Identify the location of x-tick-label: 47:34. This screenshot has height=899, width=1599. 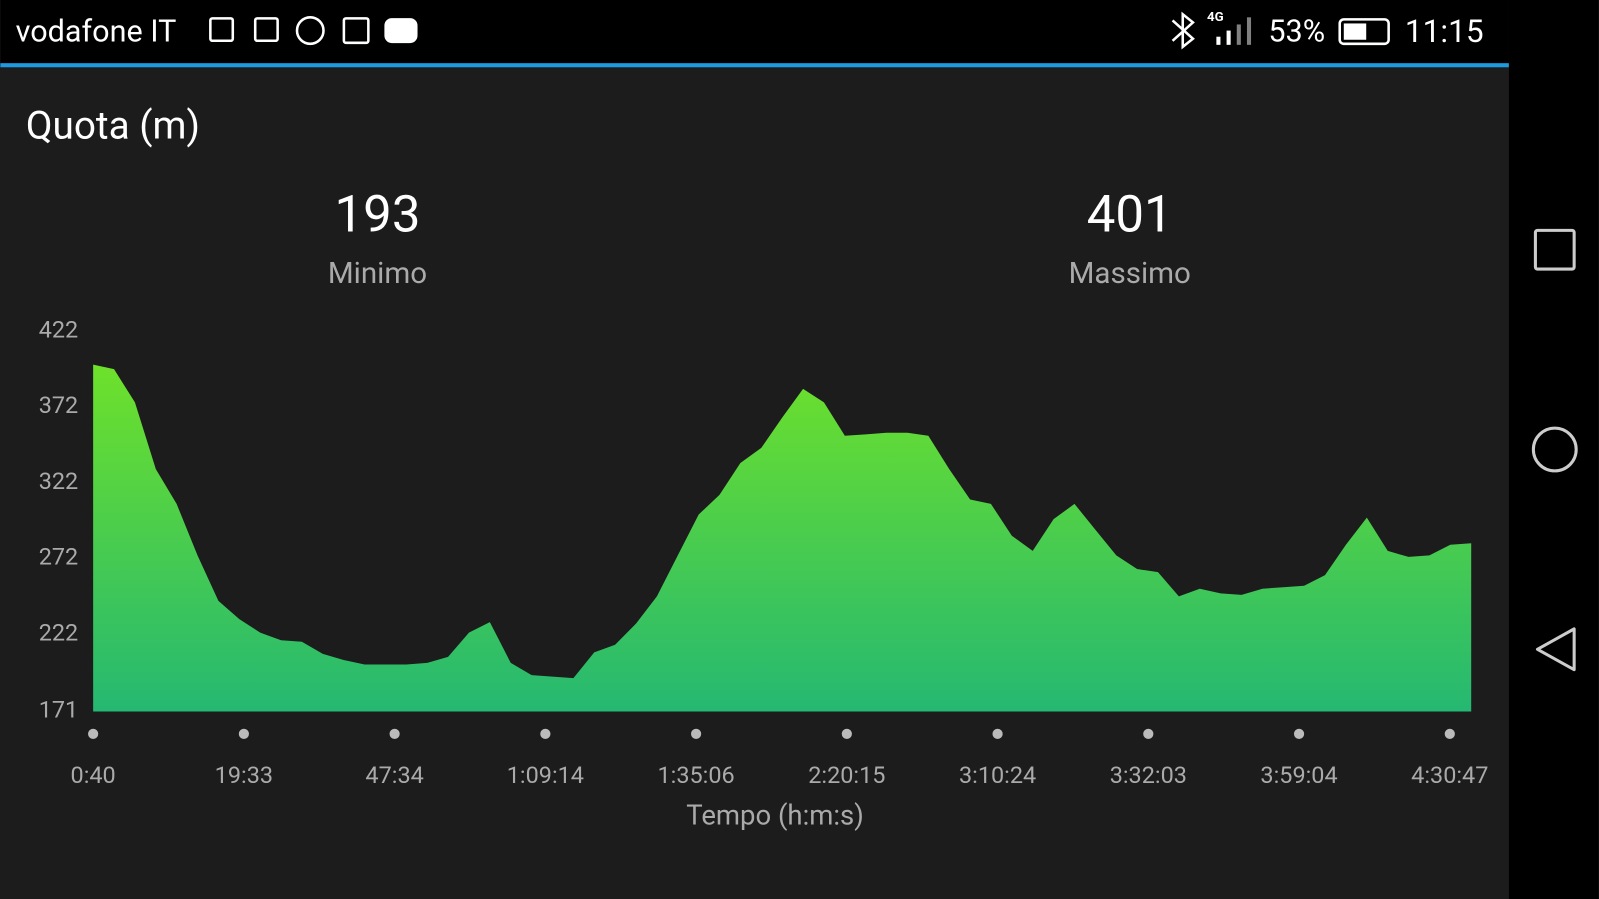
(394, 775).